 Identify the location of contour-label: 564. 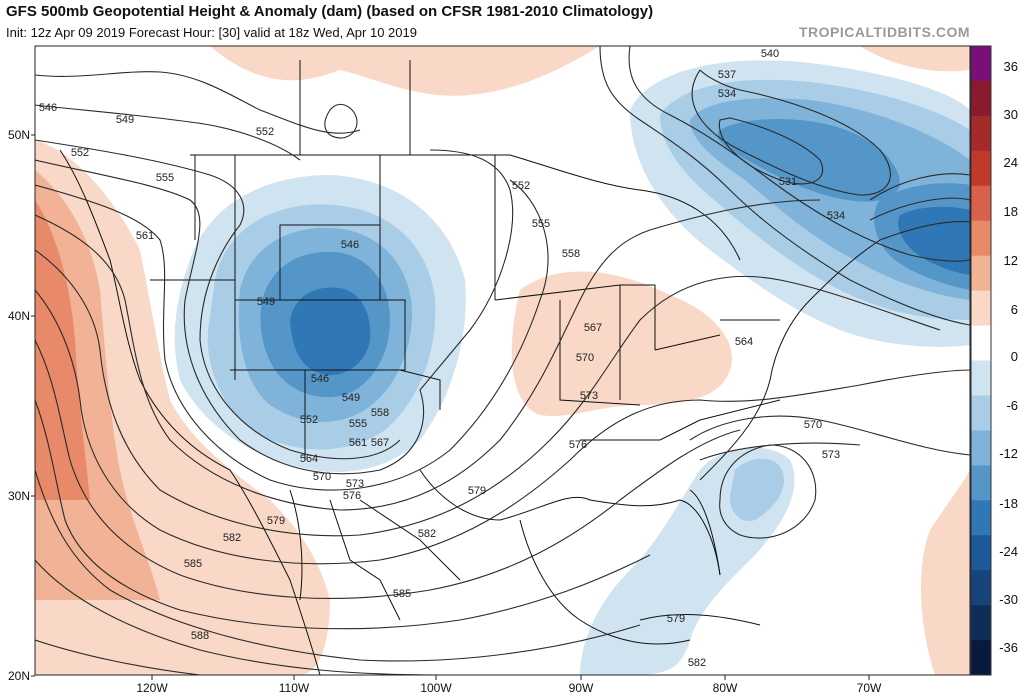
(309, 459).